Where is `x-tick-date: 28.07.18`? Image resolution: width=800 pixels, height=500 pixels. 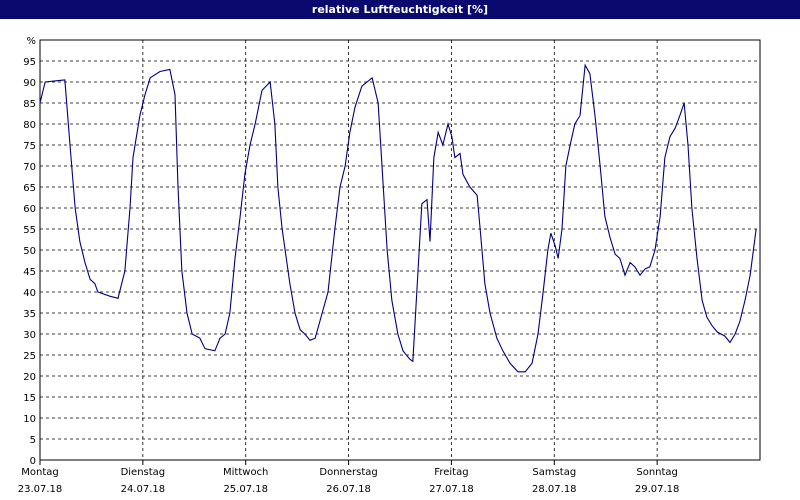 x-tick-date: 28.07.18 is located at coordinates (554, 489).